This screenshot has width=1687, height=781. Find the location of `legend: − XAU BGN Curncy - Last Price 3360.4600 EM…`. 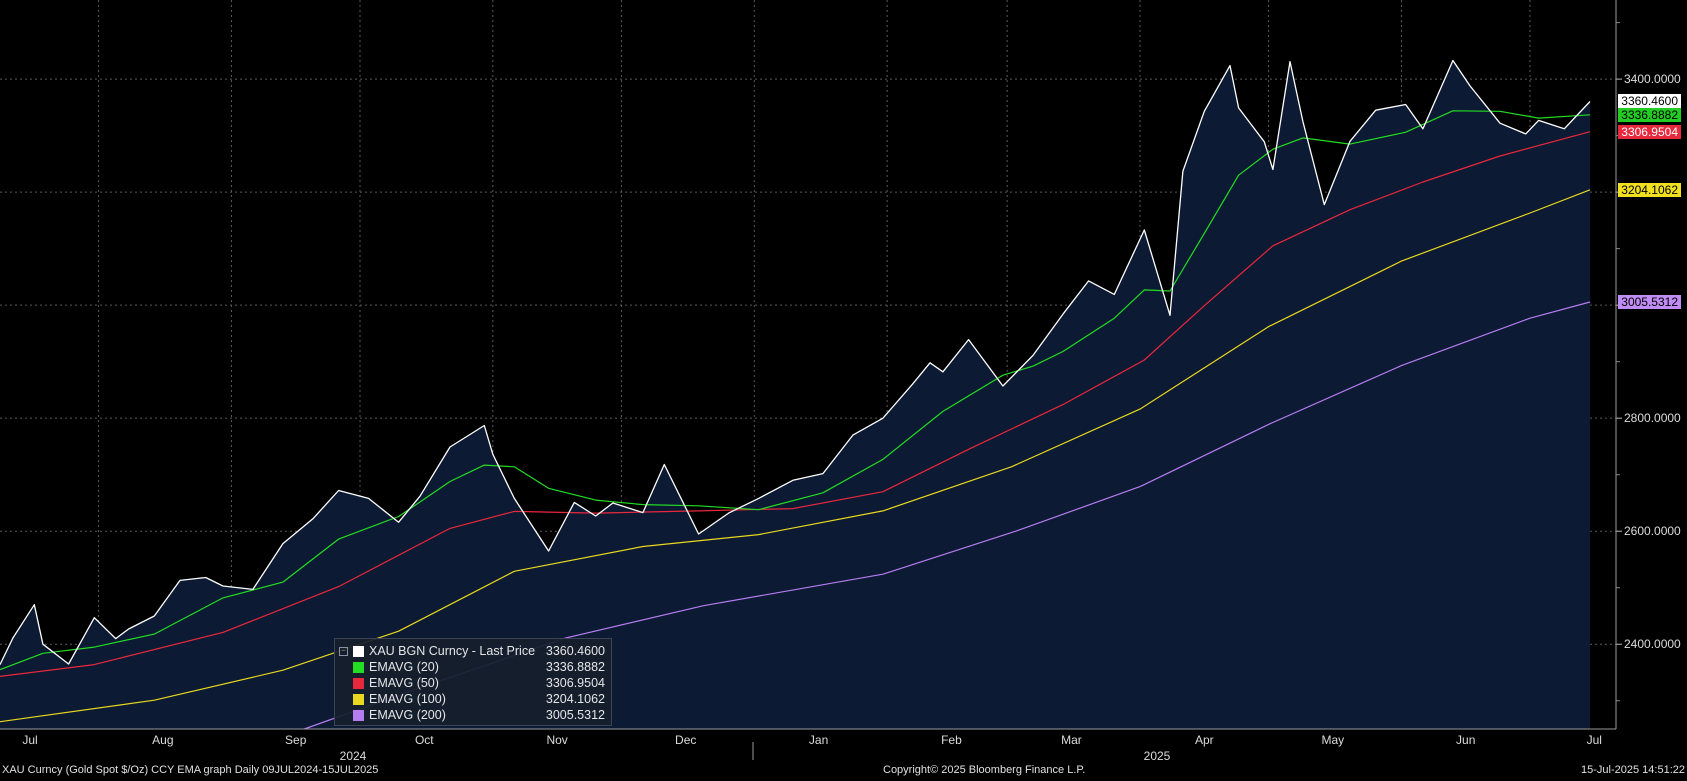

legend: − XAU BGN Curncy - Last Price 3360.4600 EM… is located at coordinates (473, 682).